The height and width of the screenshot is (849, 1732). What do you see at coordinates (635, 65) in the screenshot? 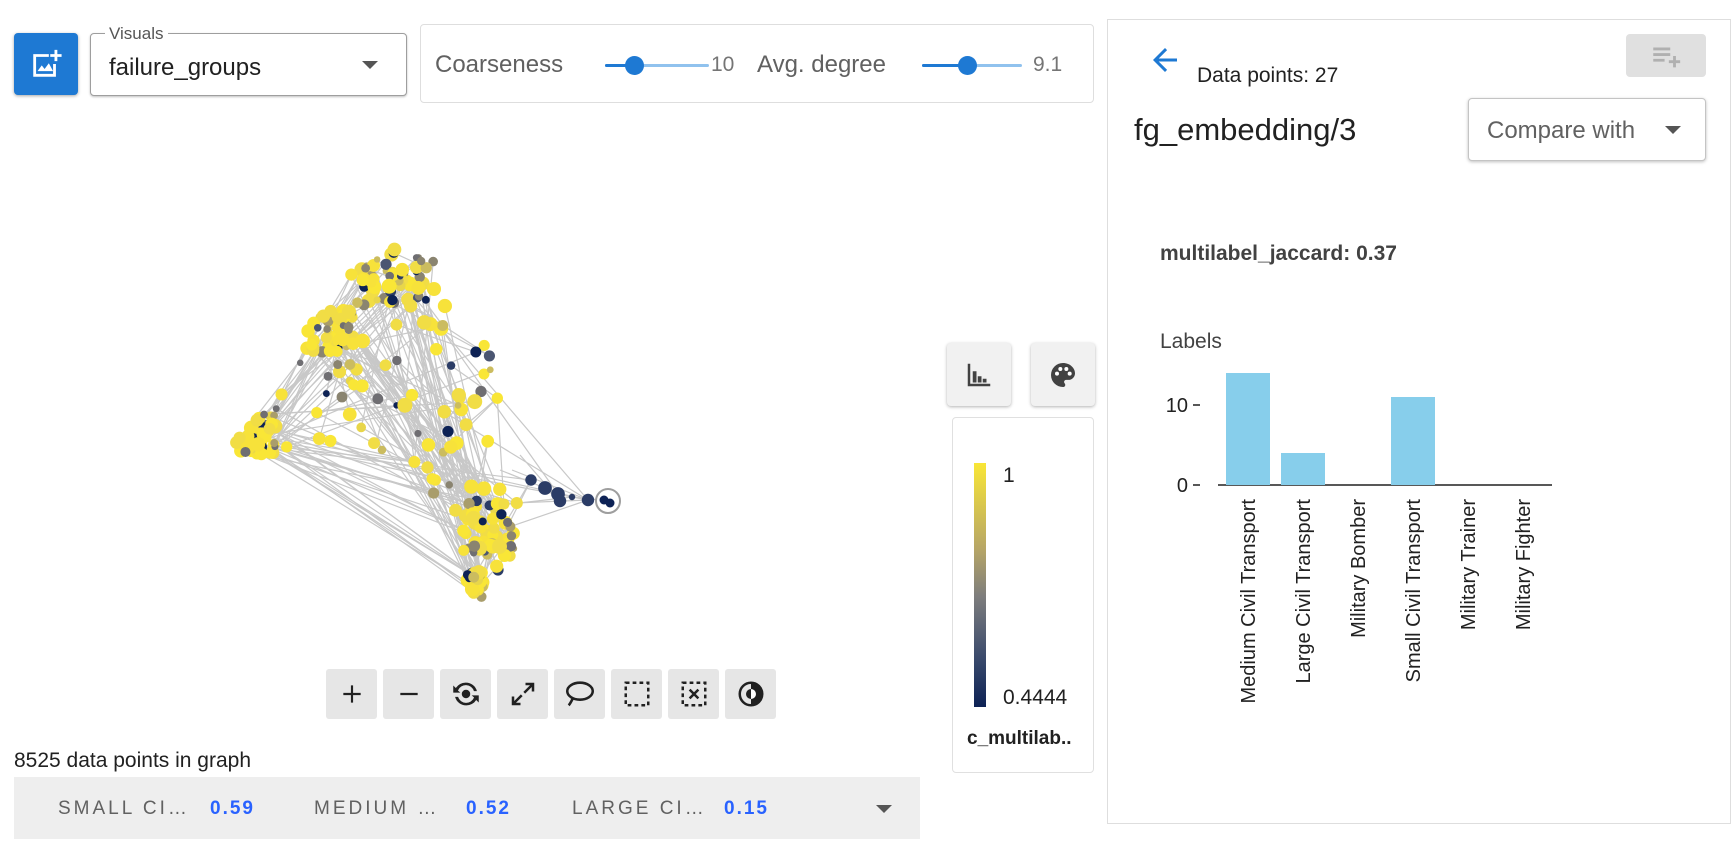
I see `coarseness-slider-thumb` at bounding box center [635, 65].